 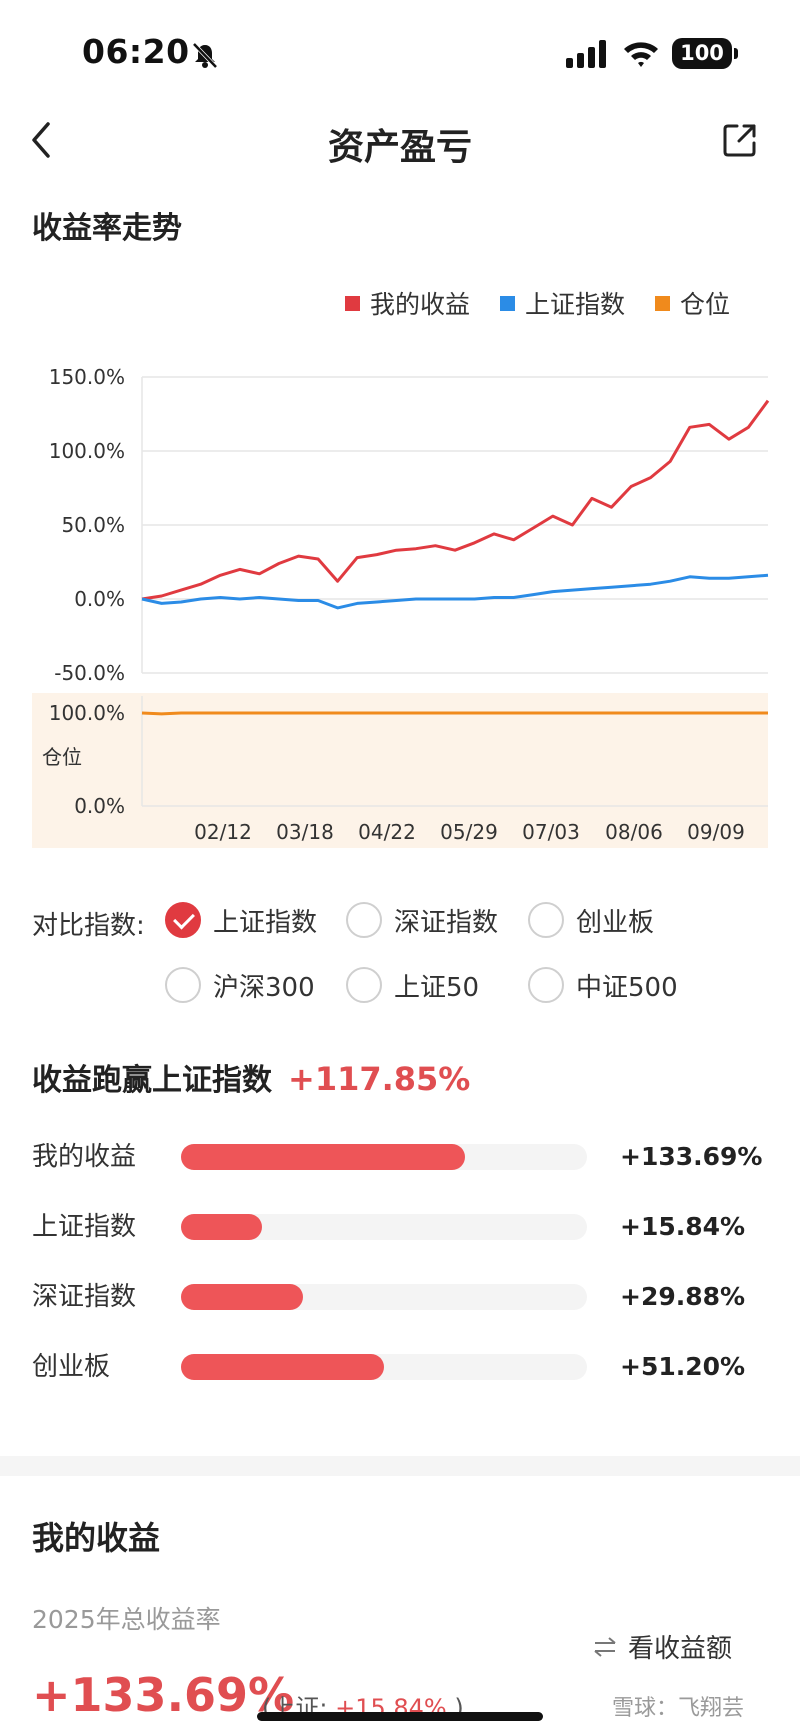 I want to click on y-tick-label: 150.0%, so click(x=87, y=377).